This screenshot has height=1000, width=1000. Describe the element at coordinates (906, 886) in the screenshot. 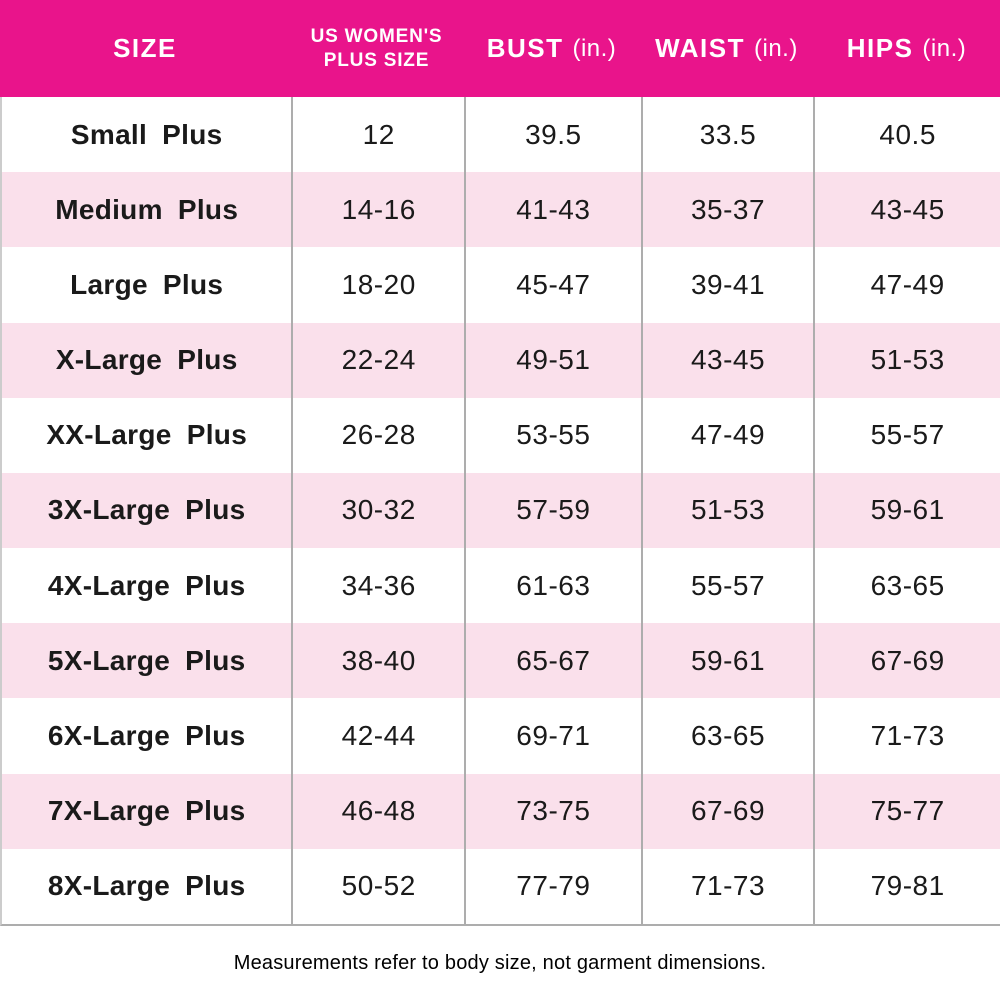

I see `hips-cell: 79-81` at that location.